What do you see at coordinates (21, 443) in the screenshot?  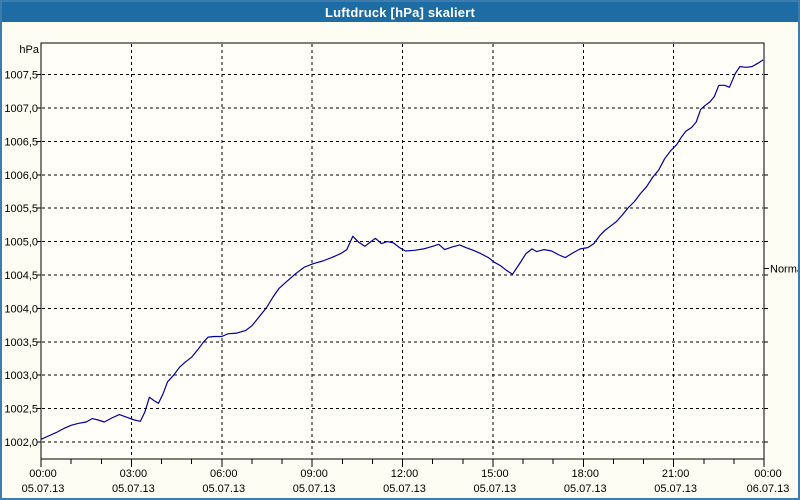 I see `y-tick-label: 1002,0` at bounding box center [21, 443].